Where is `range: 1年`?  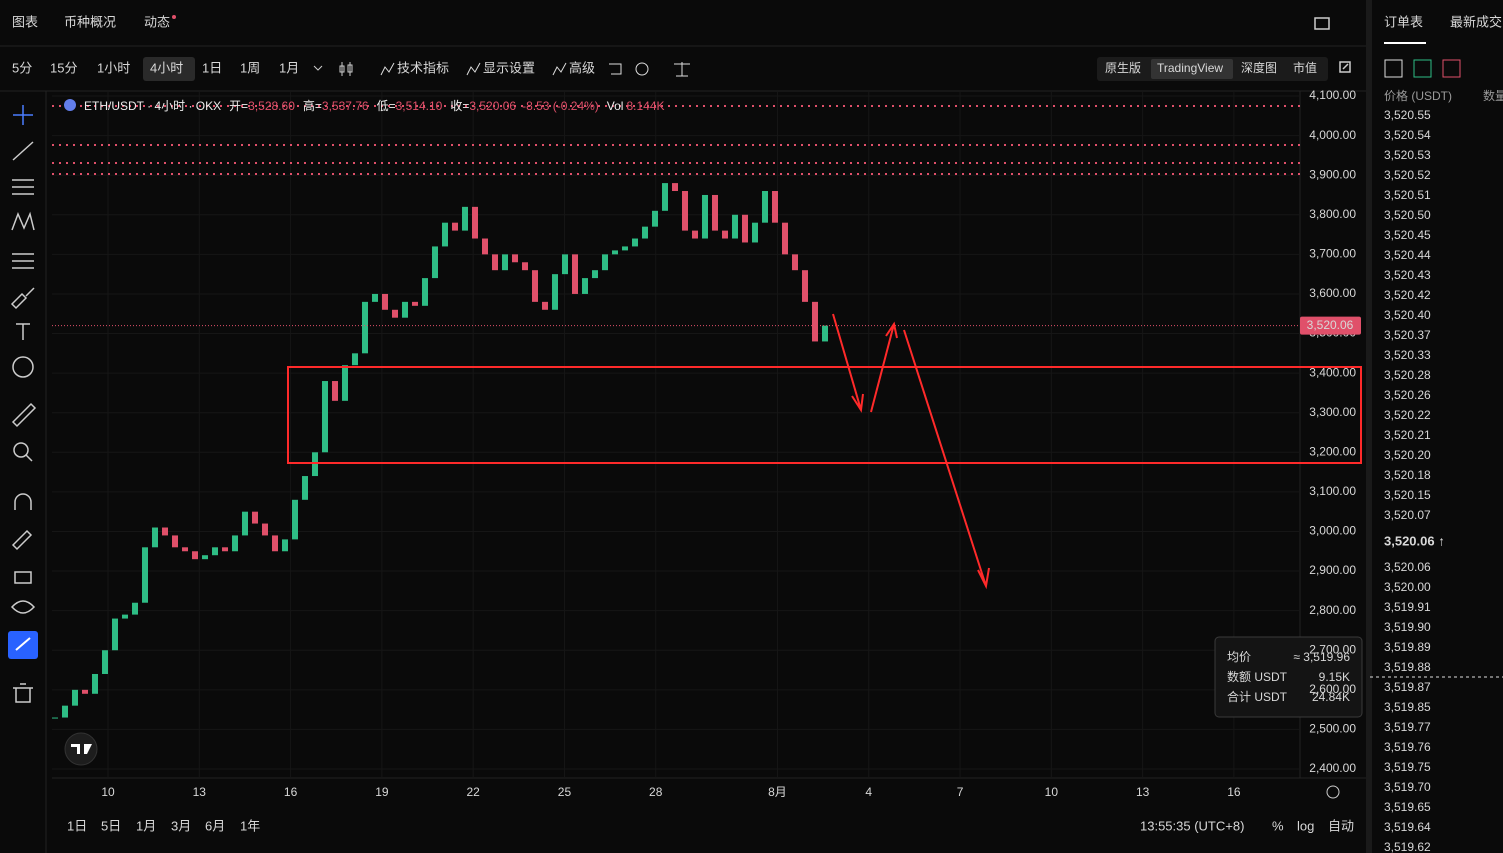
range: 1年 is located at coordinates (250, 825).